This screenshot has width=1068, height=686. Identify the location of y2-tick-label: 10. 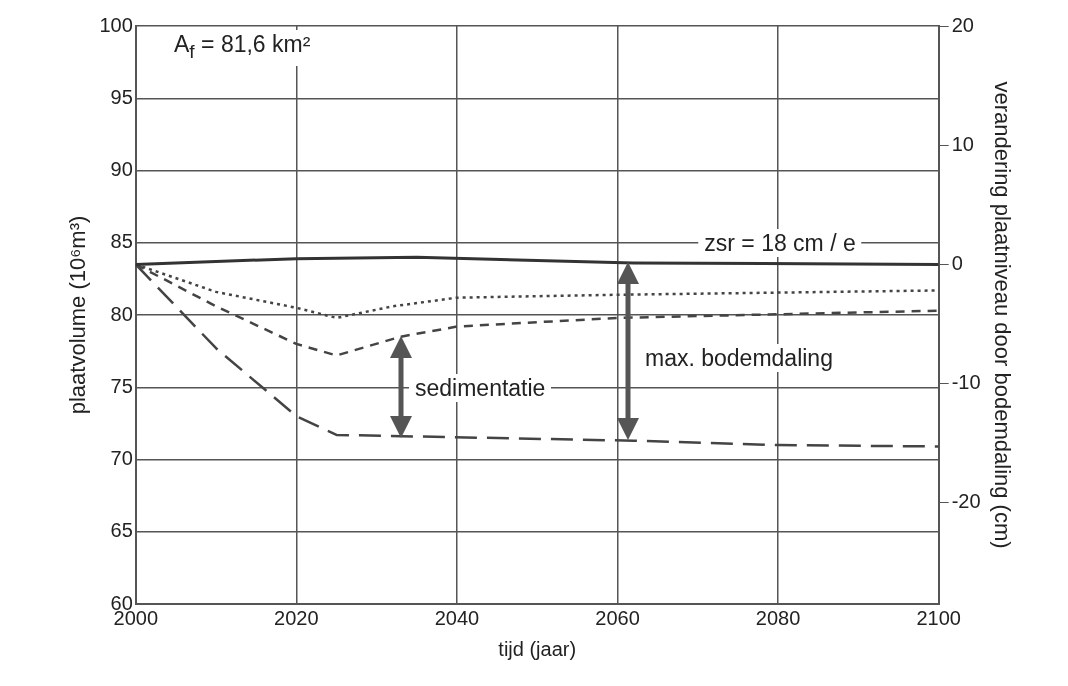
(962, 143).